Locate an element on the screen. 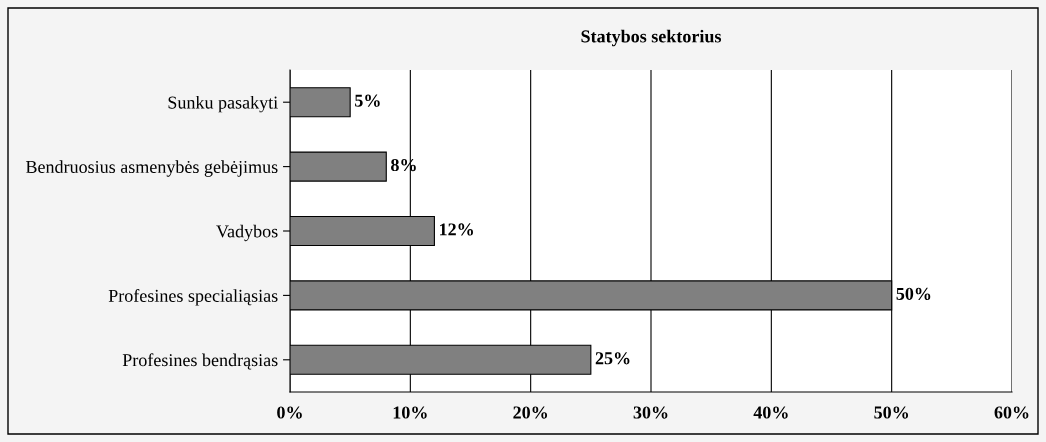 The width and height of the screenshot is (1046, 442). x-tick-label: 0% is located at coordinates (289, 412).